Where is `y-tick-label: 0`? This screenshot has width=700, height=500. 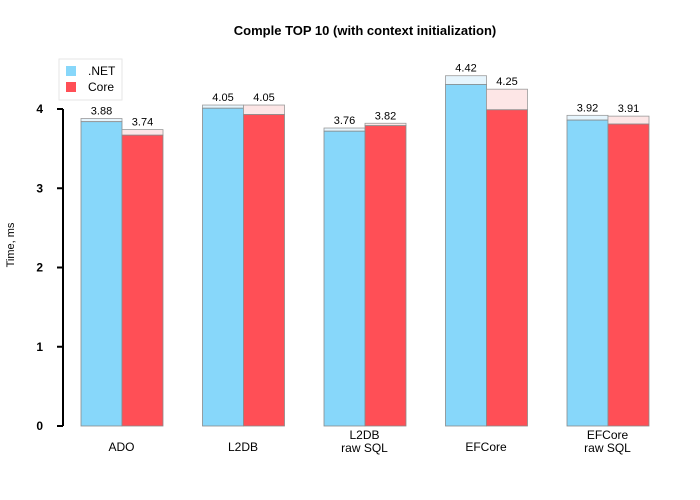
y-tick-label: 0 is located at coordinates (39, 426).